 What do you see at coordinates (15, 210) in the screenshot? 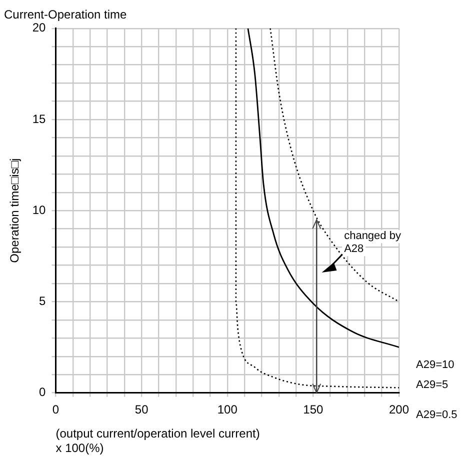
I see `y-axis-title: Operation time□is□j` at bounding box center [15, 210].